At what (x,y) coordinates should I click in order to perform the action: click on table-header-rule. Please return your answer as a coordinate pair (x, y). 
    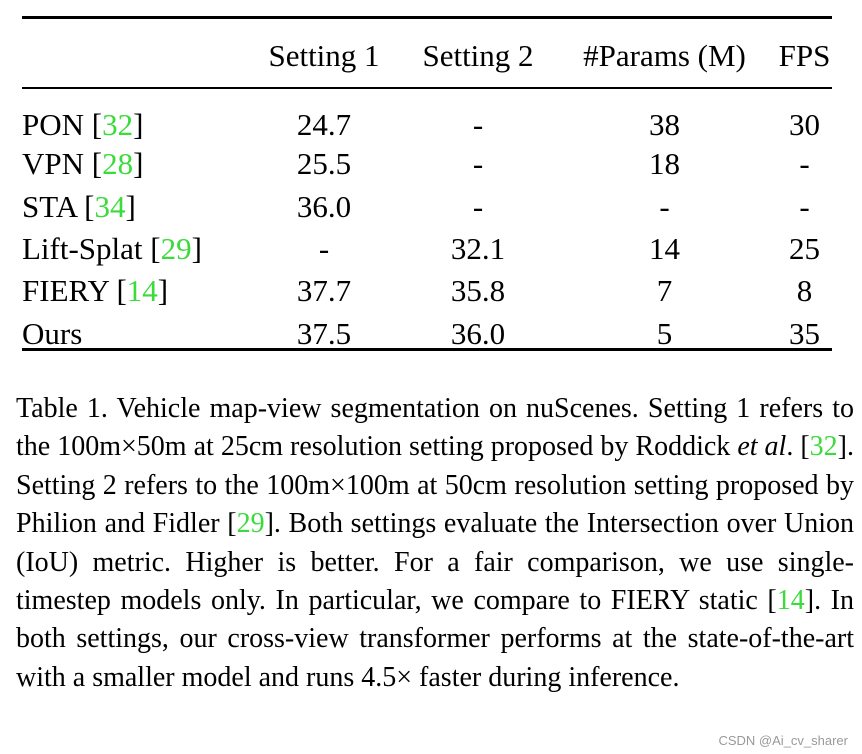
    Looking at the image, I should click on (427, 88).